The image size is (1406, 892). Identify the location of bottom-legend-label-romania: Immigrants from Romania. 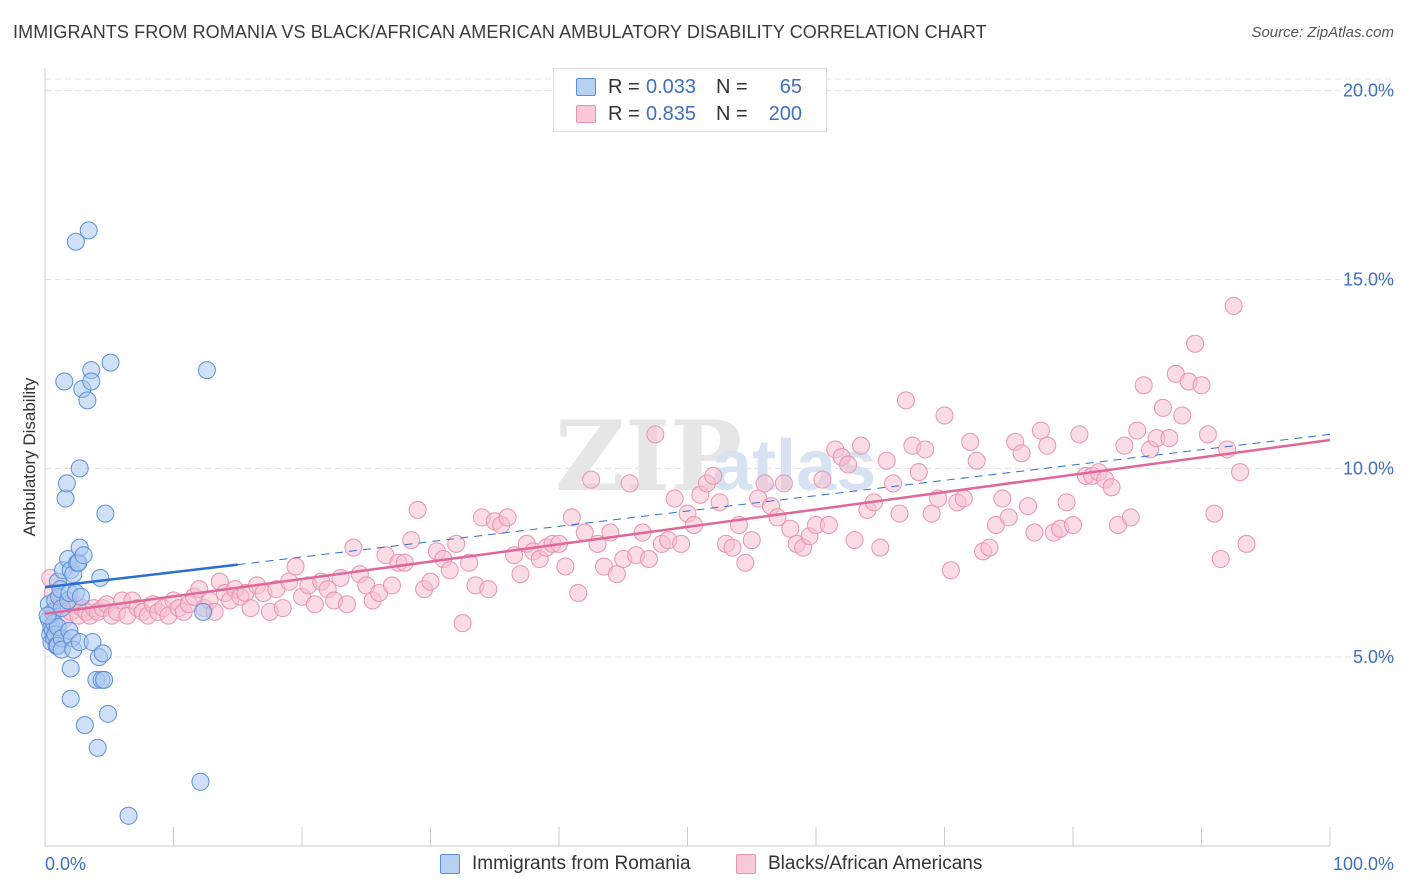
(581, 863).